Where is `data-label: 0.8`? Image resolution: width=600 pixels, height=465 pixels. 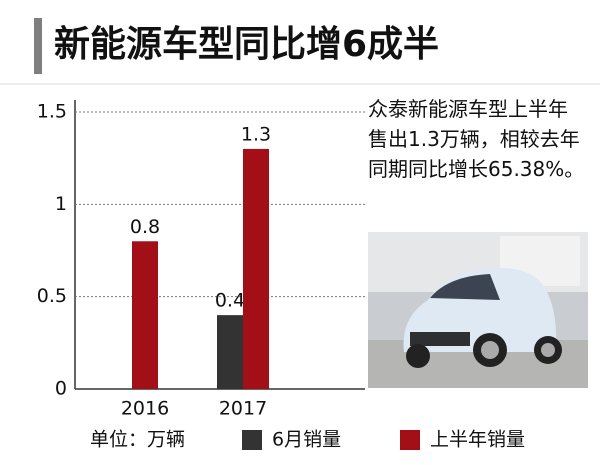
data-label: 0.8 is located at coordinates (145, 227).